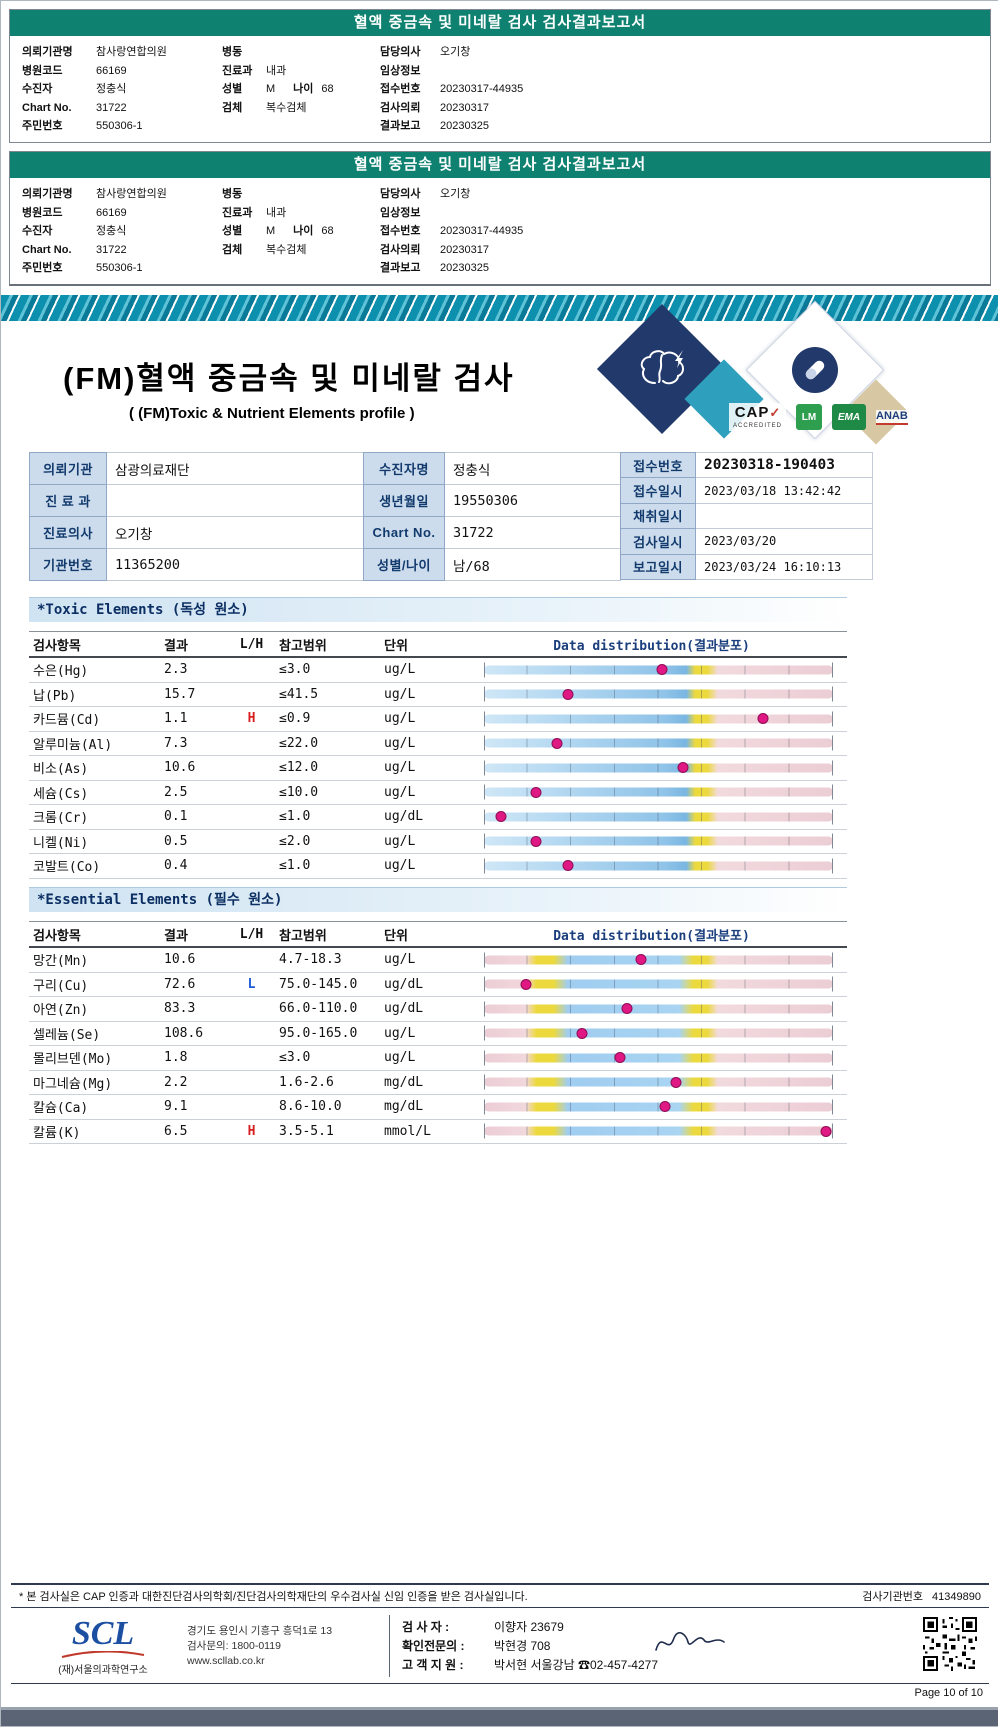  What do you see at coordinates (482, 89) in the screenshot?
I see `field-value: 20230317-44935` at bounding box center [482, 89].